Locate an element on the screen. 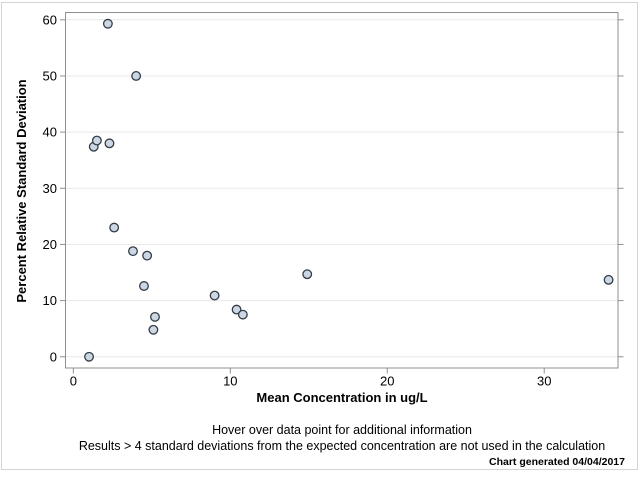 The height and width of the screenshot is (480, 640). y-tick-label: 20 is located at coordinates (50, 244).